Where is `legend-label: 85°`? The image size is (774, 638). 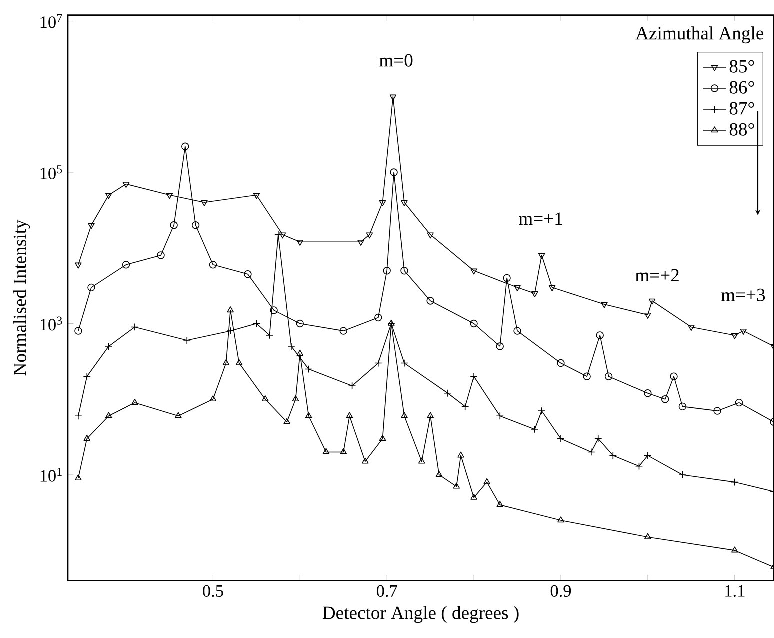 legend-label: 85° is located at coordinates (742, 66).